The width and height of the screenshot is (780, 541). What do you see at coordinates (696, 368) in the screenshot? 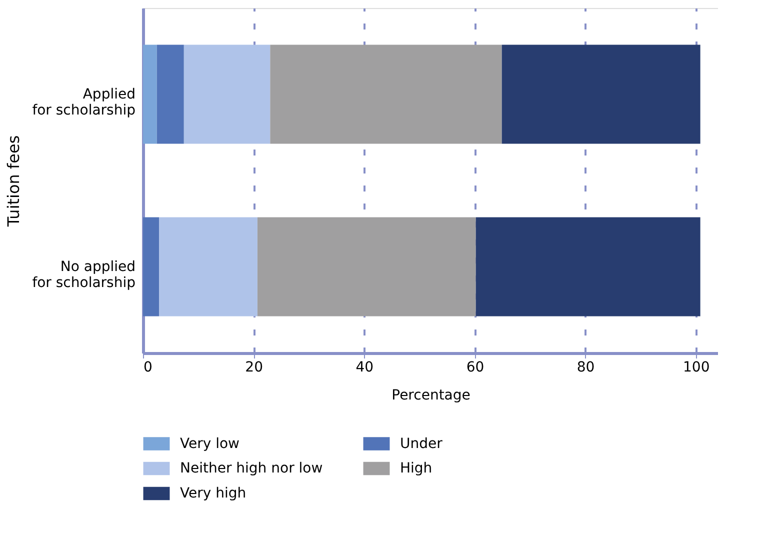
I see `x-tick-label: 100` at bounding box center [696, 368].